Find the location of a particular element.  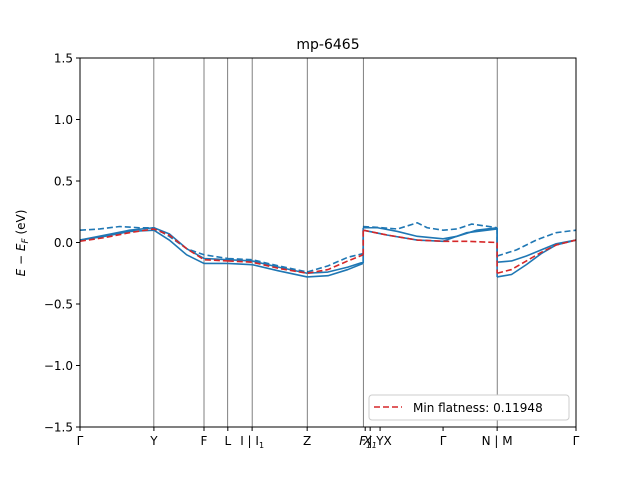

x-tick-label: Y is located at coordinates (153, 441).